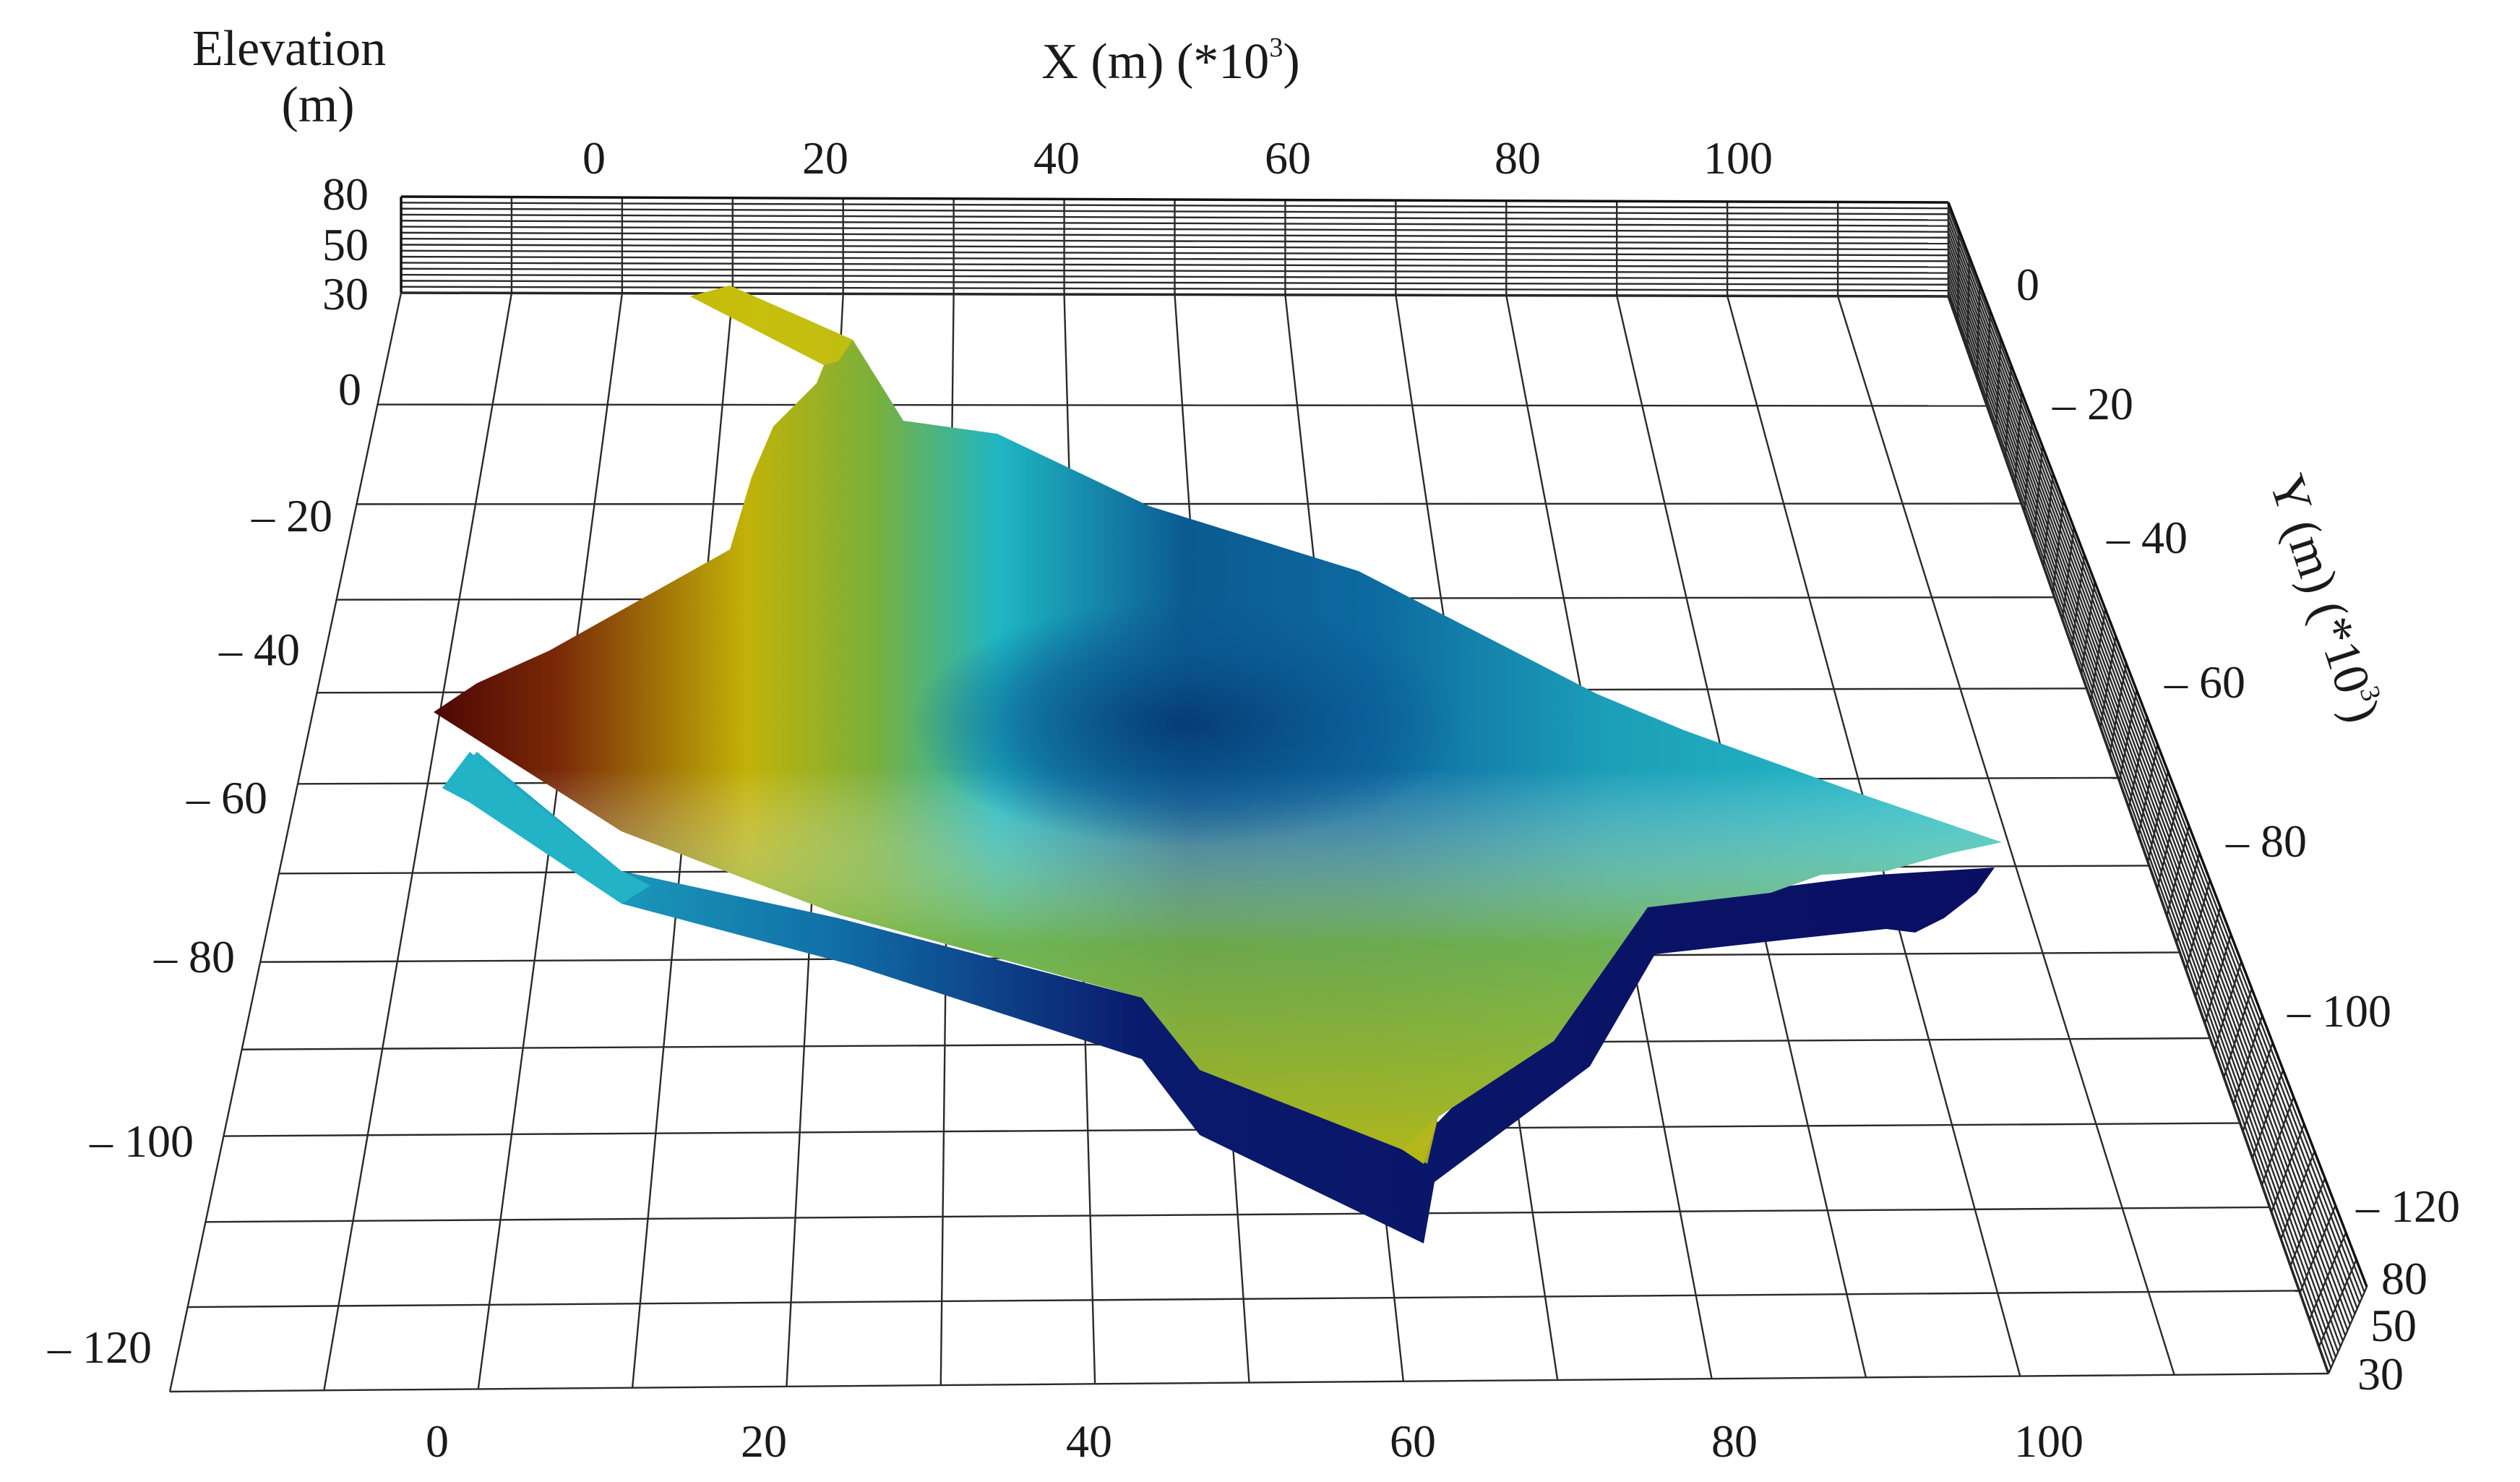 Image resolution: width=2520 pixels, height=1482 pixels. I want to click on y-right-tick: 0, so click(2027, 284).